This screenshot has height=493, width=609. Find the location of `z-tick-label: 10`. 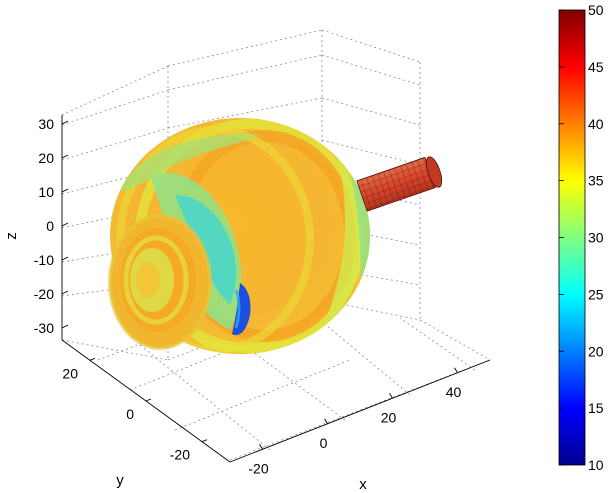

z-tick-label: 10 is located at coordinates (46, 192).